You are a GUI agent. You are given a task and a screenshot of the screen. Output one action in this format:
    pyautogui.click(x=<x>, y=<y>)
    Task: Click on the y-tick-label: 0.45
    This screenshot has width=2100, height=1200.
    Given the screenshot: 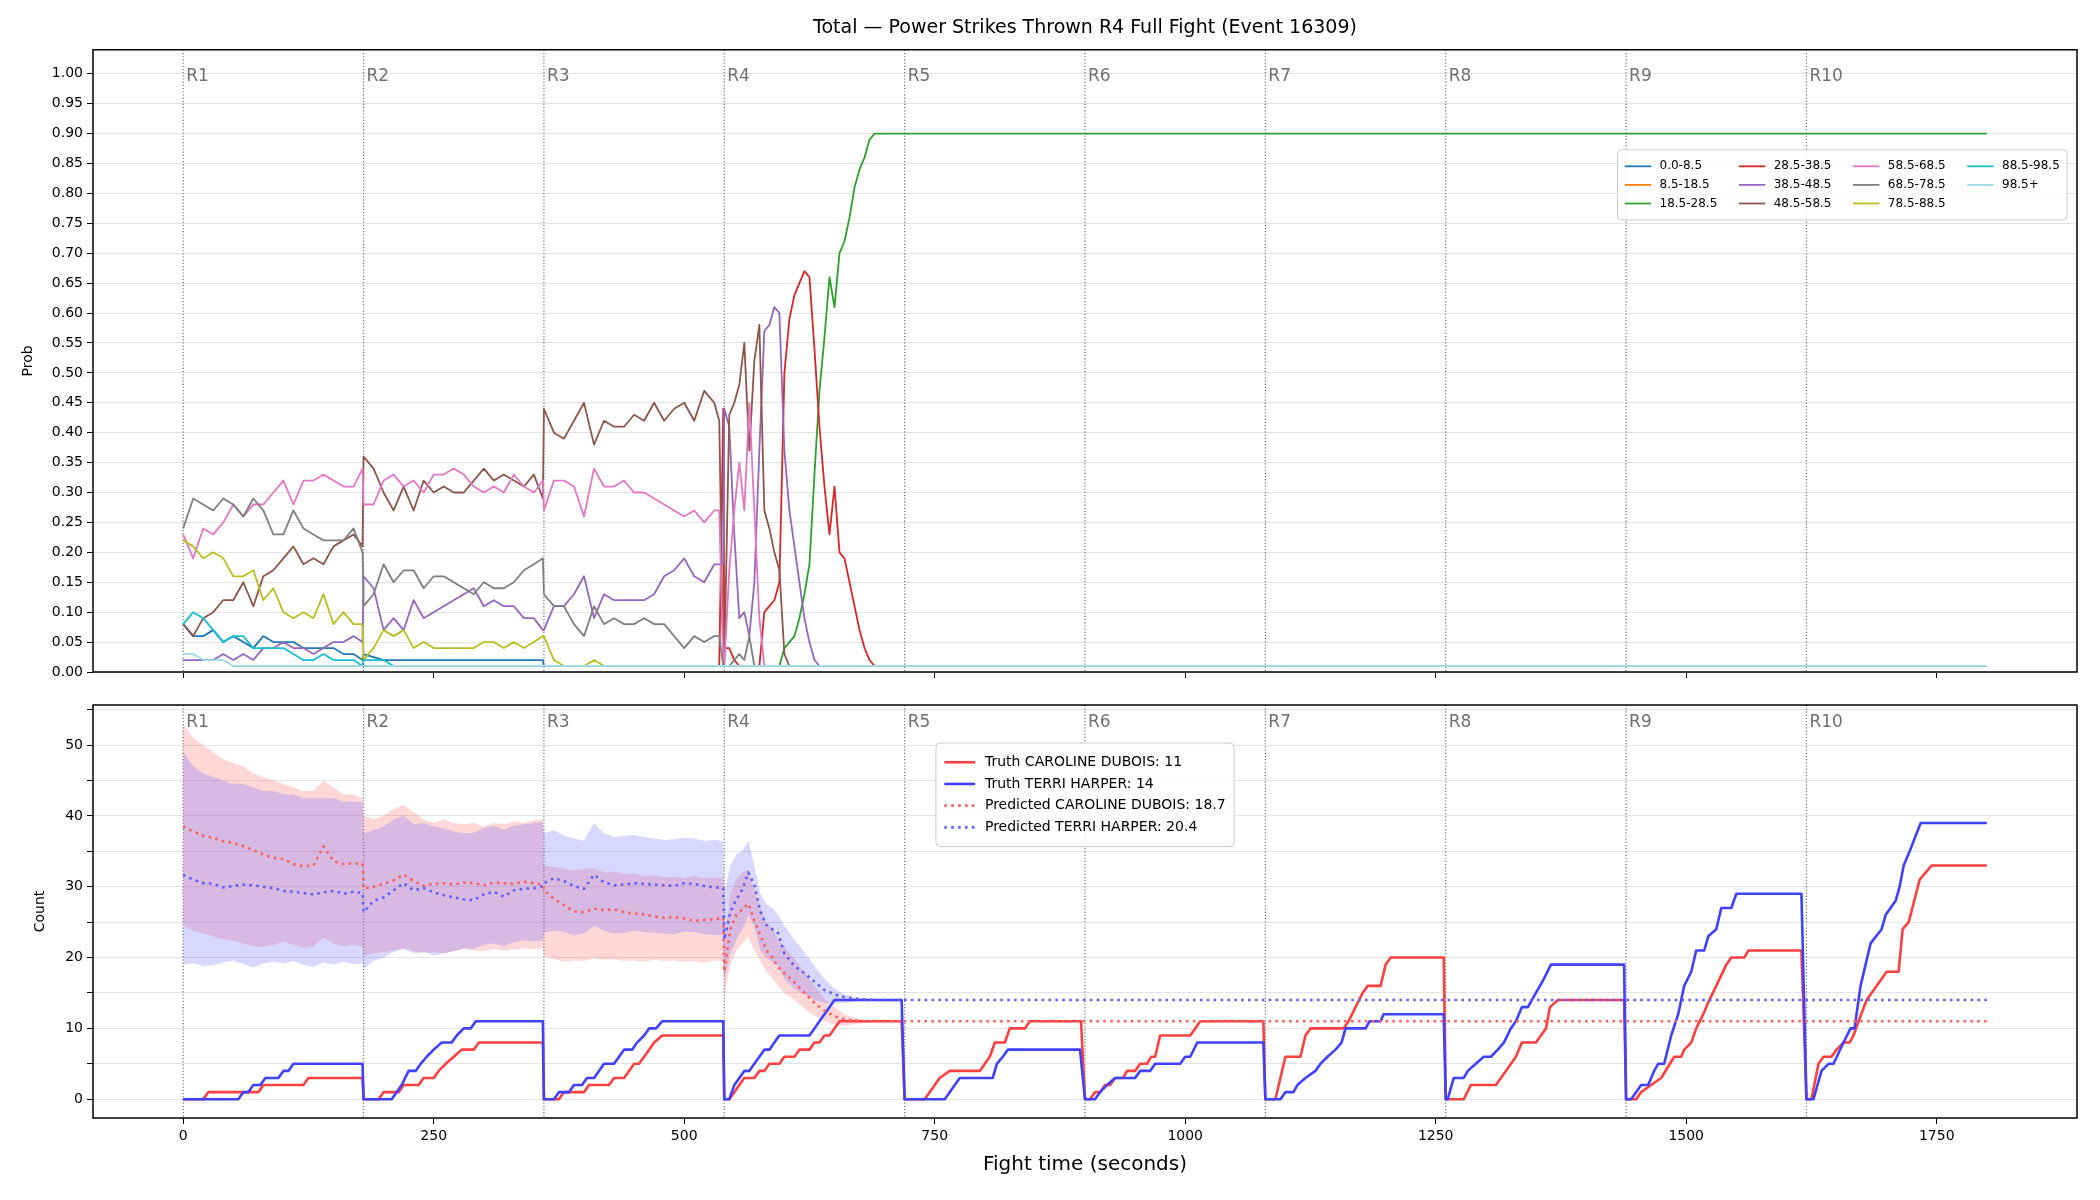 What is the action you would take?
    pyautogui.click(x=67, y=401)
    